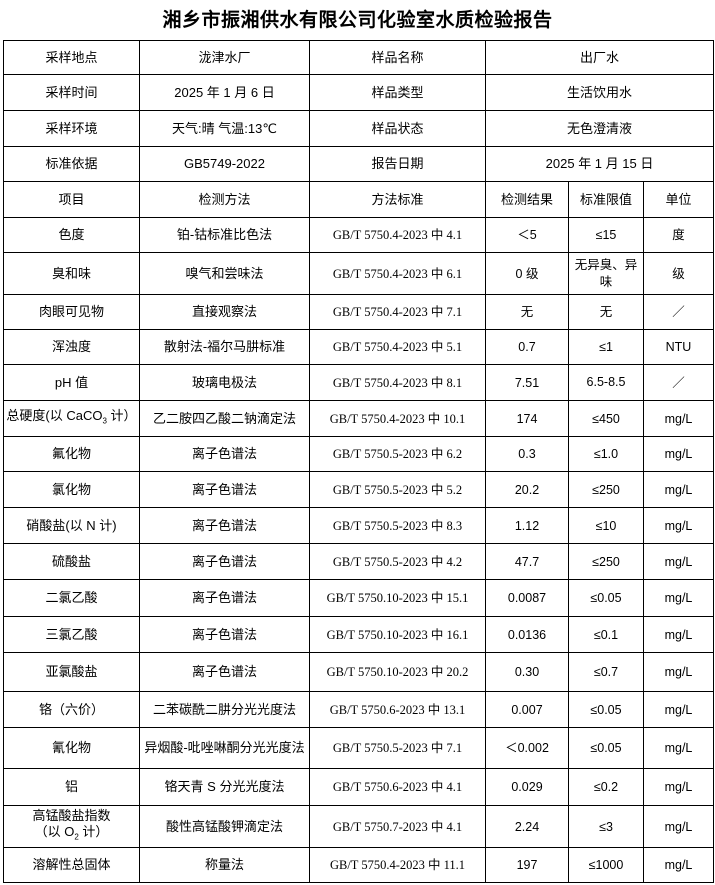  I want to click on info-row: 采样时间 2025 年 1 月 6 日样品类型 生活饮用水, so click(358, 92).